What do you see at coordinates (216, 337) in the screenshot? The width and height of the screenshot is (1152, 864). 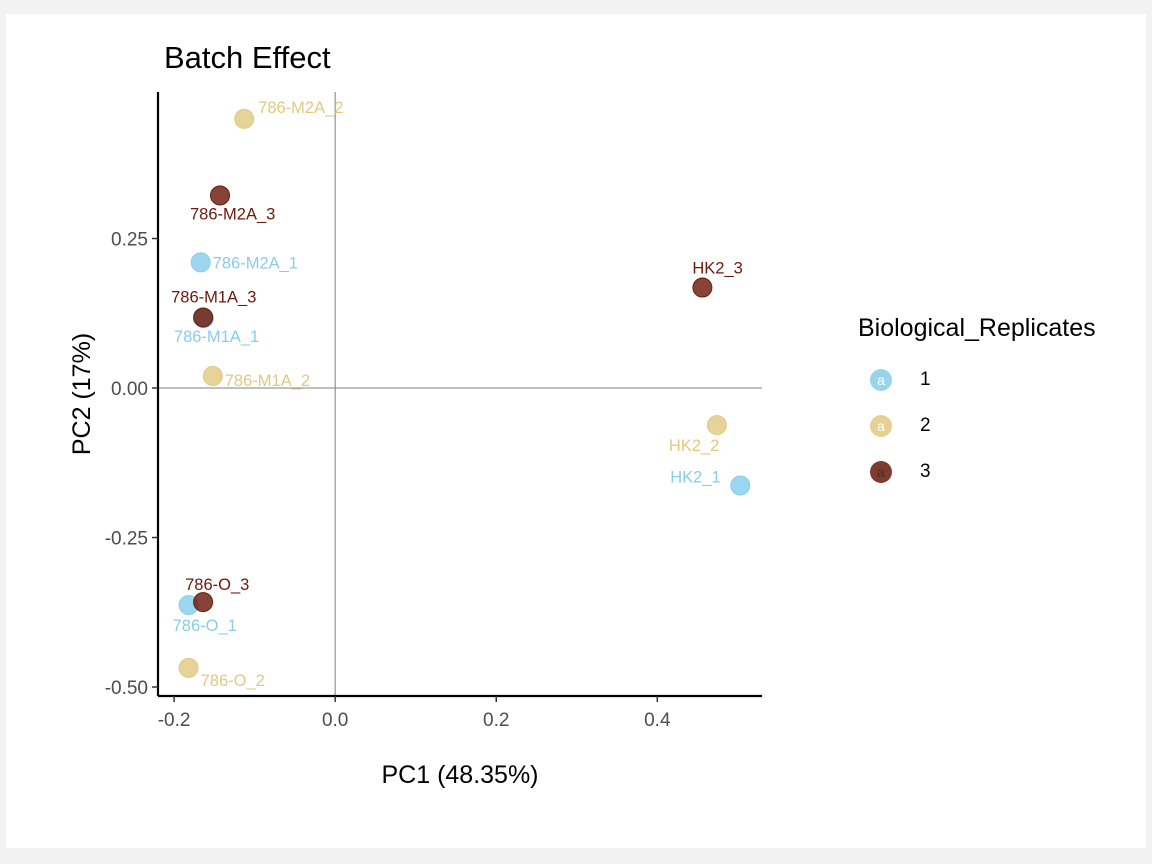 I see `point-label: 786-M1A_1` at bounding box center [216, 337].